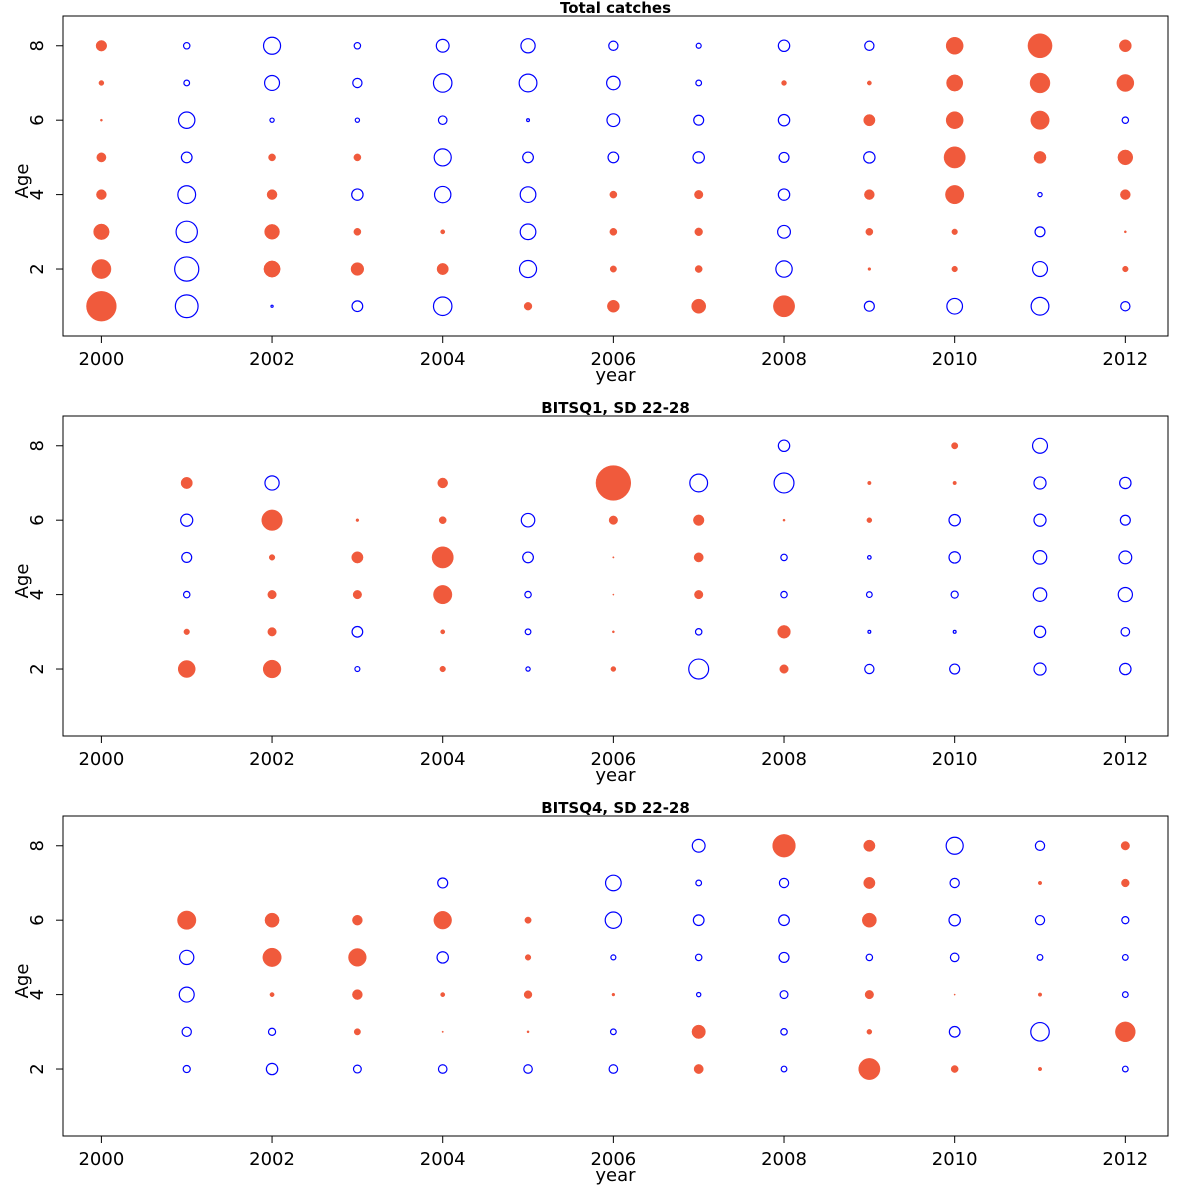 This screenshot has height=1200, width=1200. What do you see at coordinates (22, 981) in the screenshot?
I see `y-axis-label: Age` at bounding box center [22, 981].